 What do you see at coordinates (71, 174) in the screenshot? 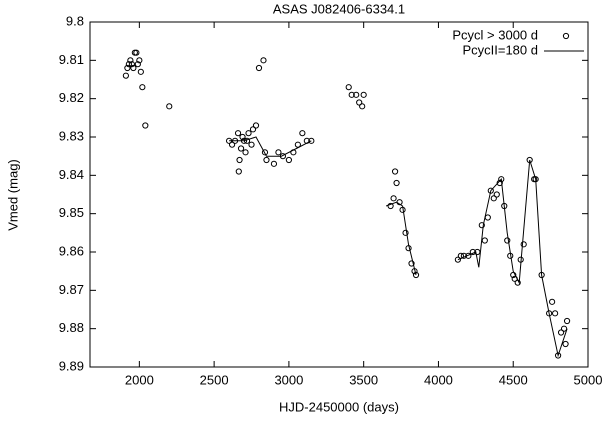
I see `y-tick-label: 9.84` at bounding box center [71, 174].